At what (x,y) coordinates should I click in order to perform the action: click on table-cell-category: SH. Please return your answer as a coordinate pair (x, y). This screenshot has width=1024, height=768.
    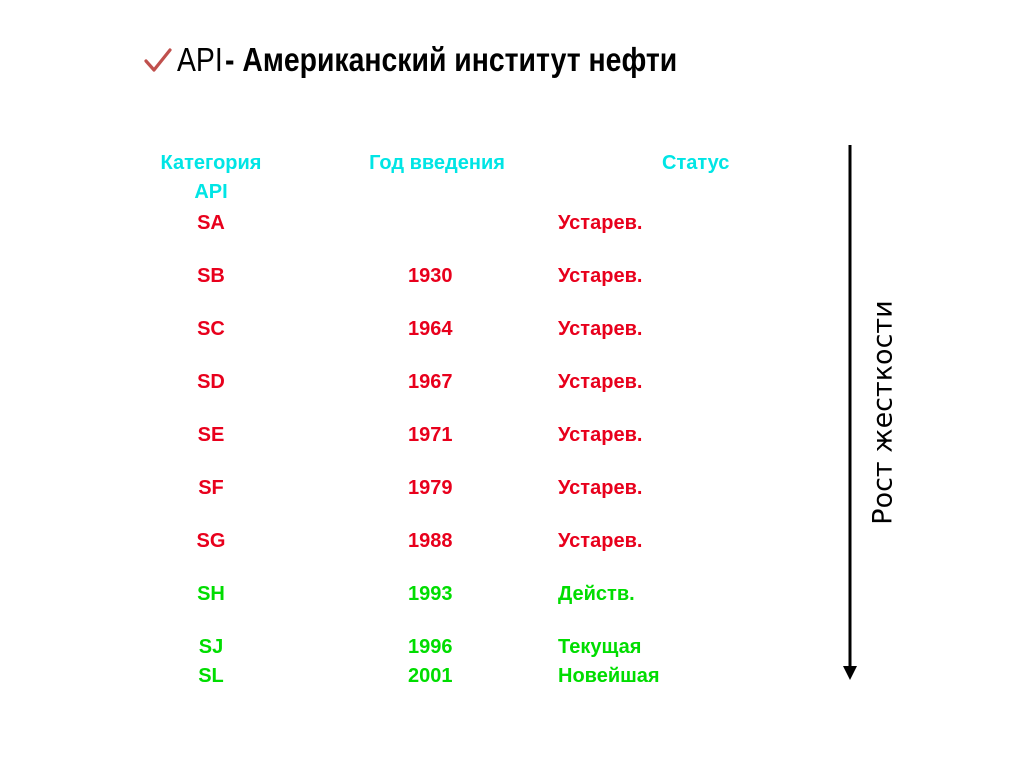
    Looking at the image, I should click on (211, 594).